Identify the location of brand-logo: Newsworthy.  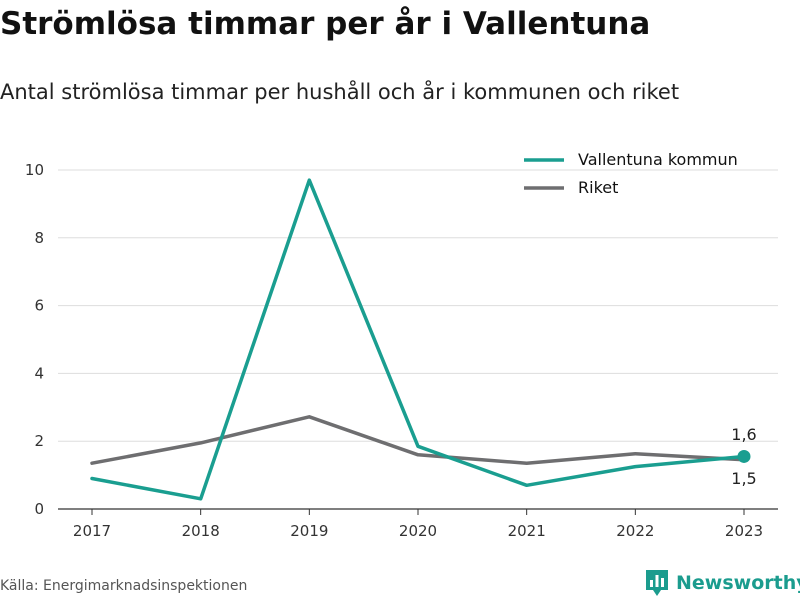
(722, 583).